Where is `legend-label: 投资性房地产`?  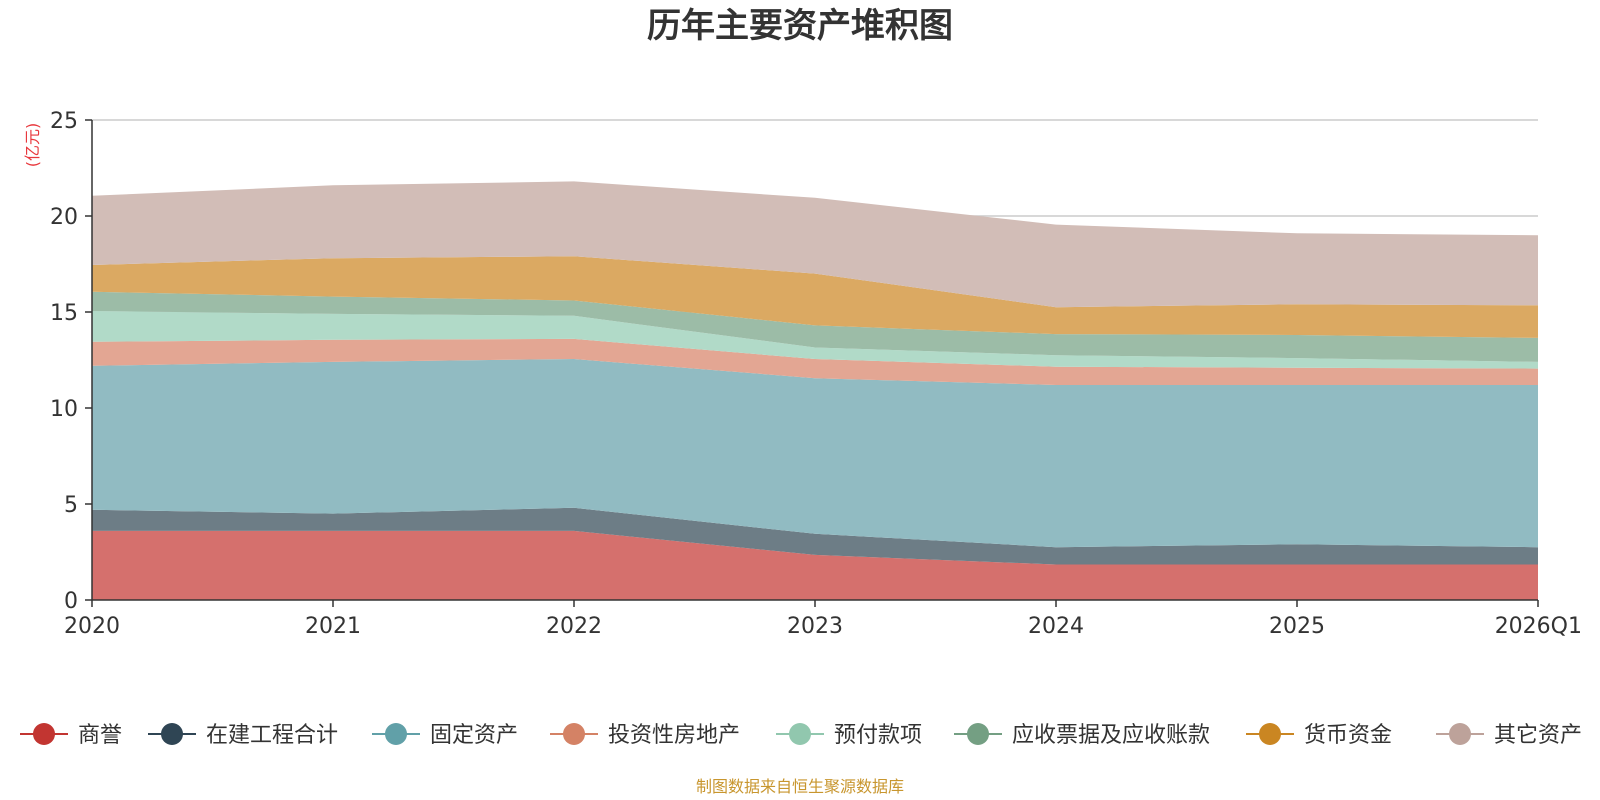
legend-label: 投资性房地产 is located at coordinates (674, 735).